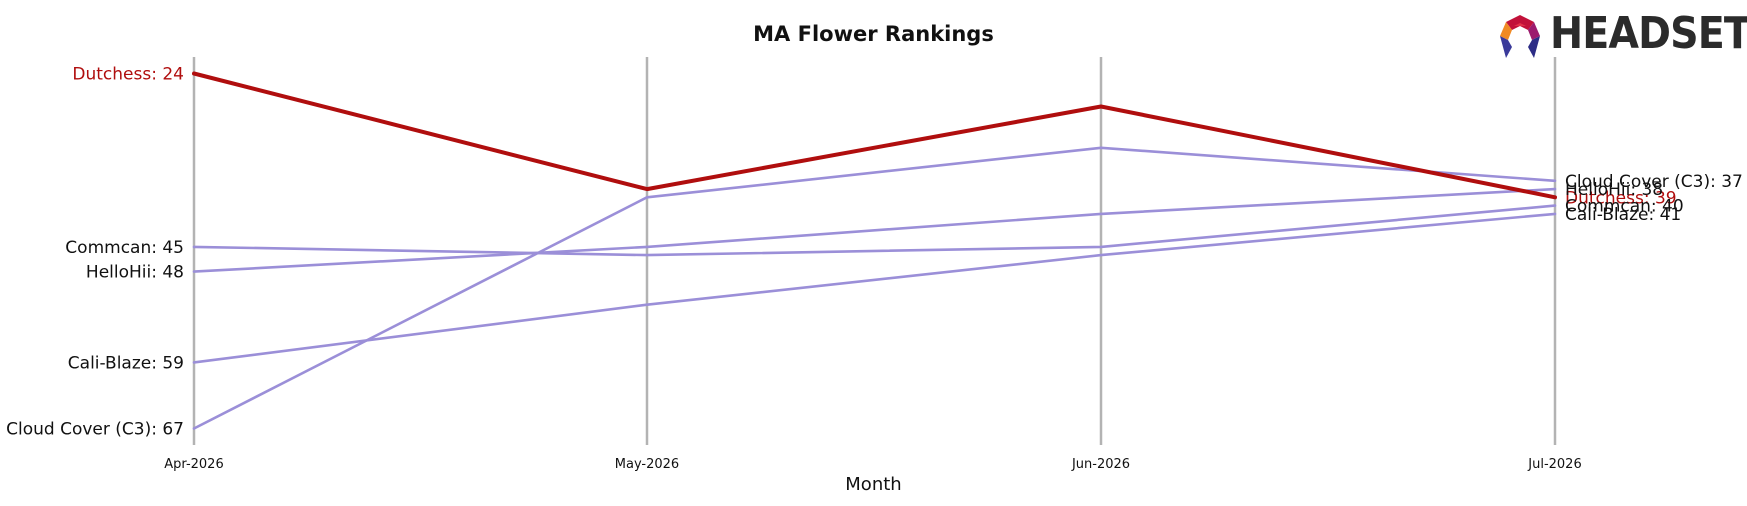  I want to click on series-line-hellohii, so click(874, 230).